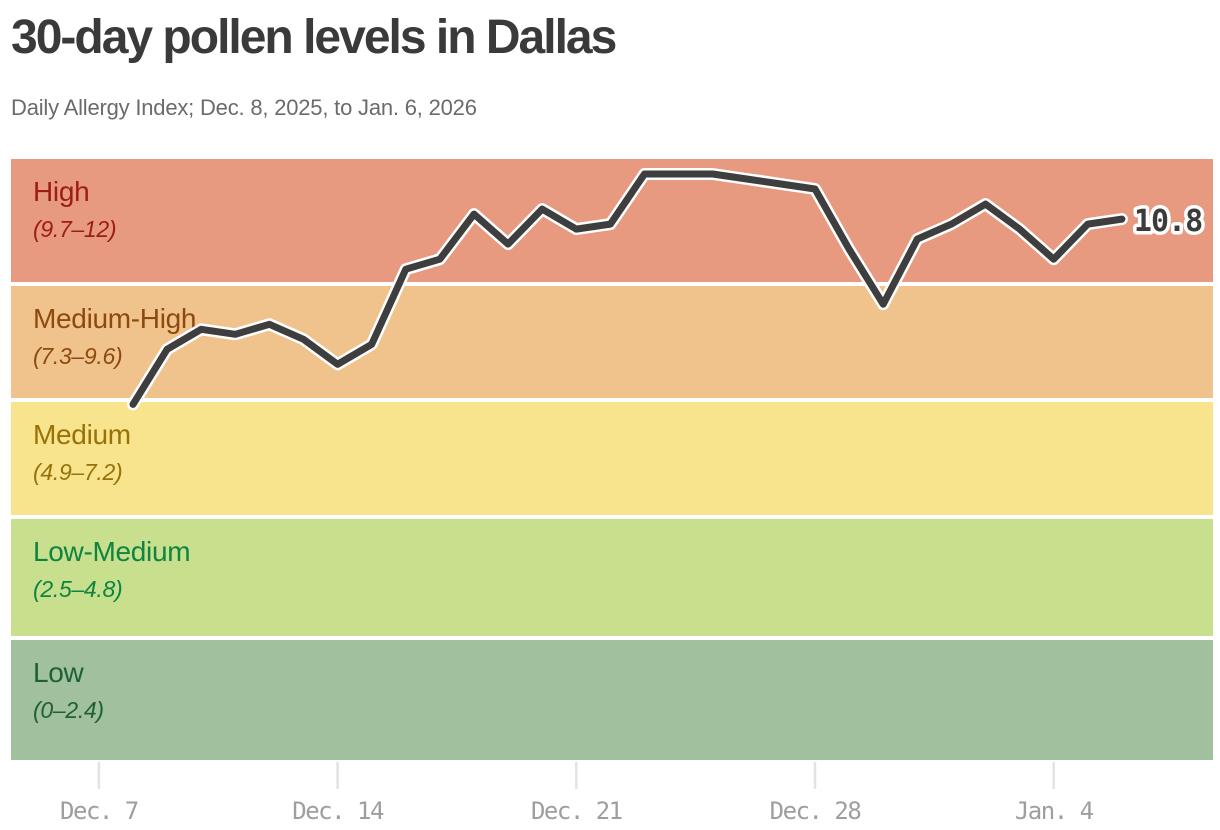 The width and height of the screenshot is (1220, 830). Describe the element at coordinates (577, 793) in the screenshot. I see `x-axis: Dec. 7 Dec. 14 Dec. 21 Dec. 28 Jan. 4` at that location.